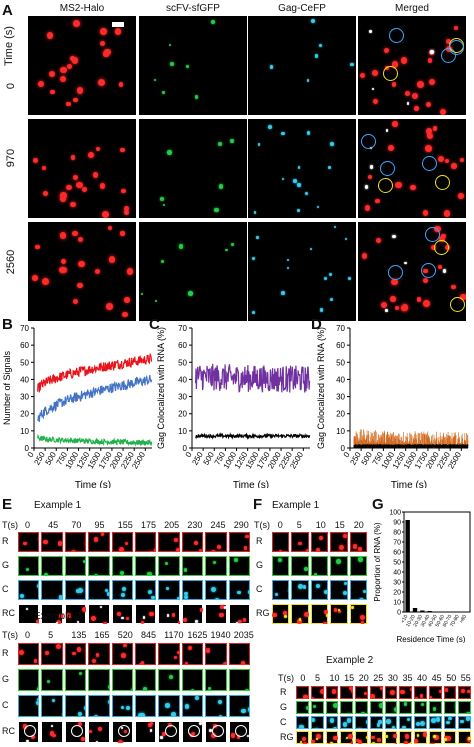  I want to click on y-tick-label: 0, so click(27, 448).